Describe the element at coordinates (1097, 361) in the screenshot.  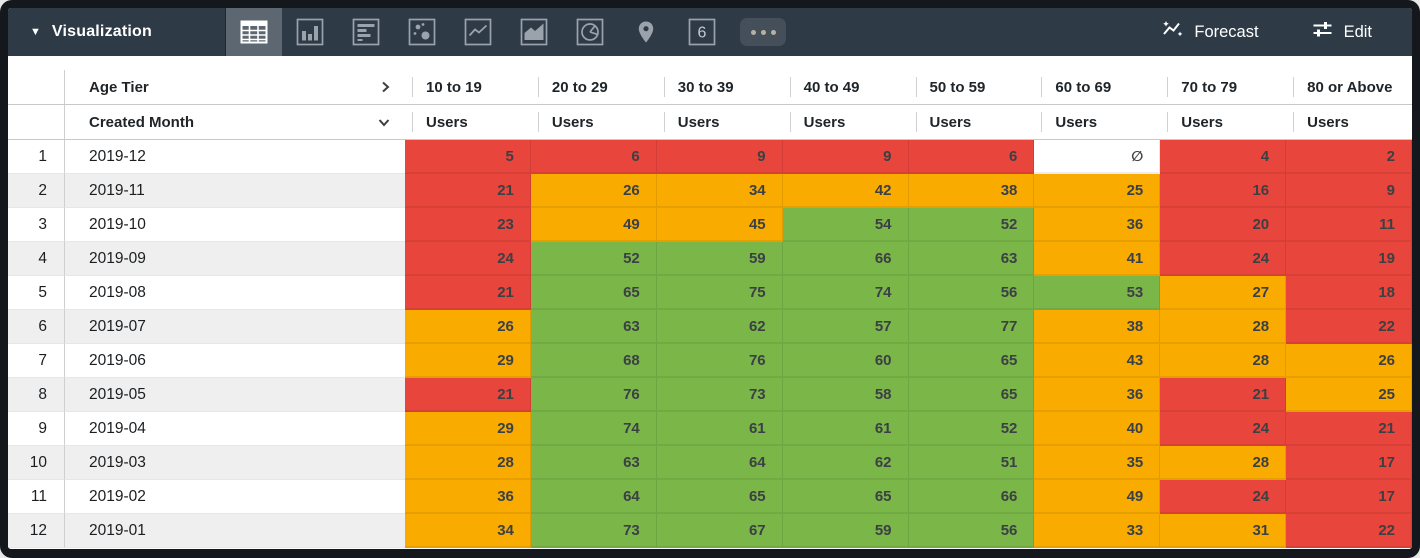
I see `data-cell: 43` at that location.